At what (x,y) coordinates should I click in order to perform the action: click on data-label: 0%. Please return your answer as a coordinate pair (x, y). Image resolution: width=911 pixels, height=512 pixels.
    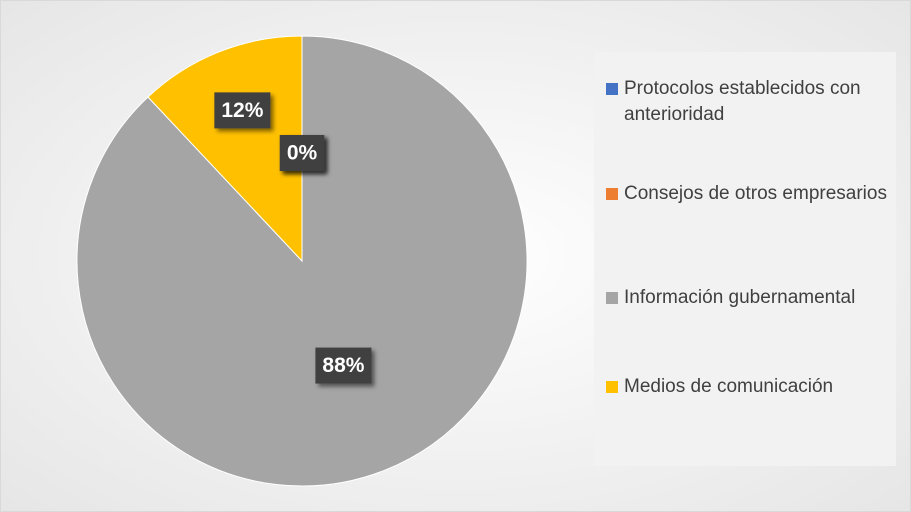
    Looking at the image, I should click on (302, 153).